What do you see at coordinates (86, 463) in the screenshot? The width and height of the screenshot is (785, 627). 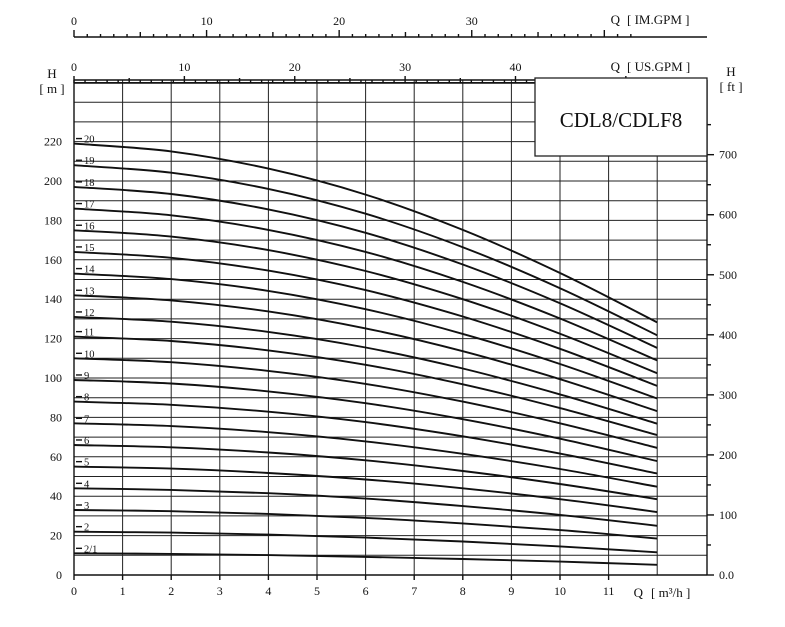 I see `stage-label-5: 5` at bounding box center [86, 463].